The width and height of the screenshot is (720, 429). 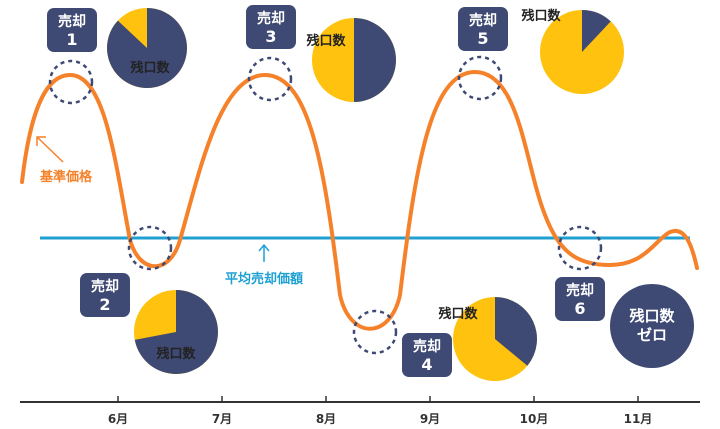 I want to click on month-label: 6月, so click(x=118, y=419).